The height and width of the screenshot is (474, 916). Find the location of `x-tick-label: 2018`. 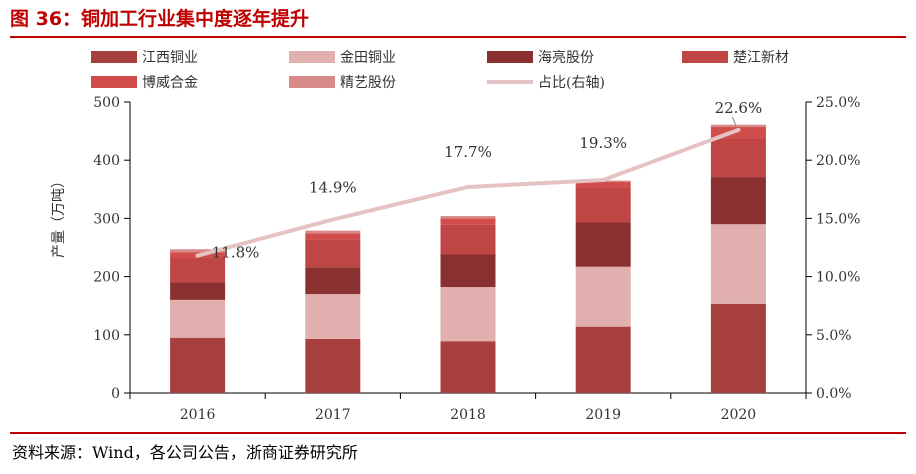

x-tick-label: 2018 is located at coordinates (468, 415).